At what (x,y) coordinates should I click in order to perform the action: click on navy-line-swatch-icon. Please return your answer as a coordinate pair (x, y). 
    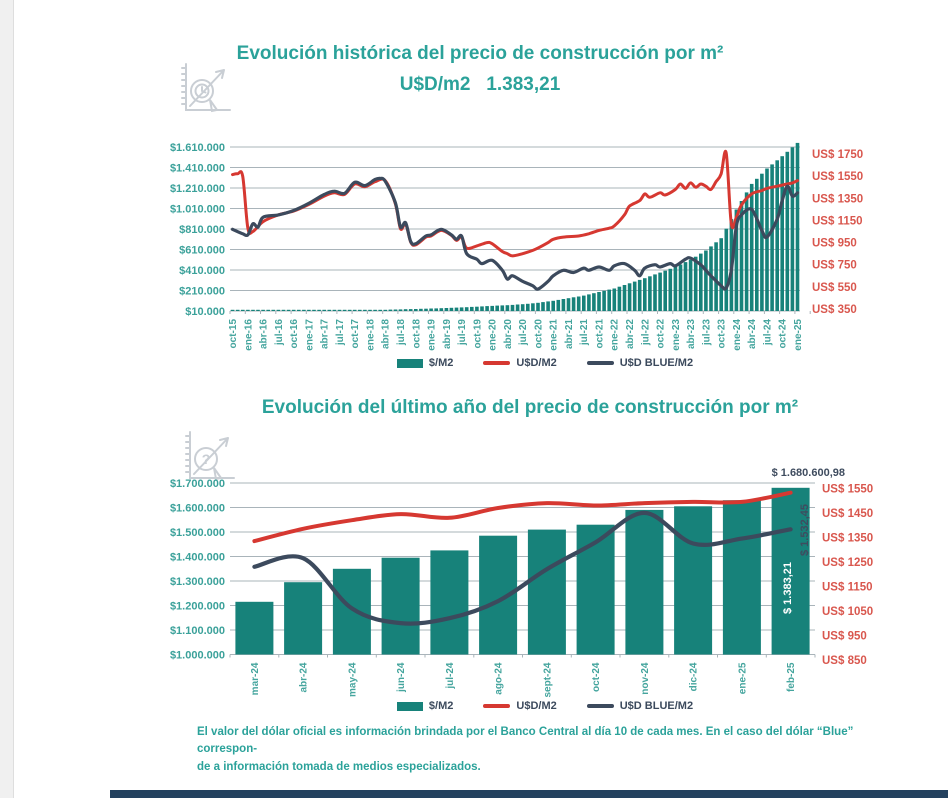
    Looking at the image, I should click on (600, 706).